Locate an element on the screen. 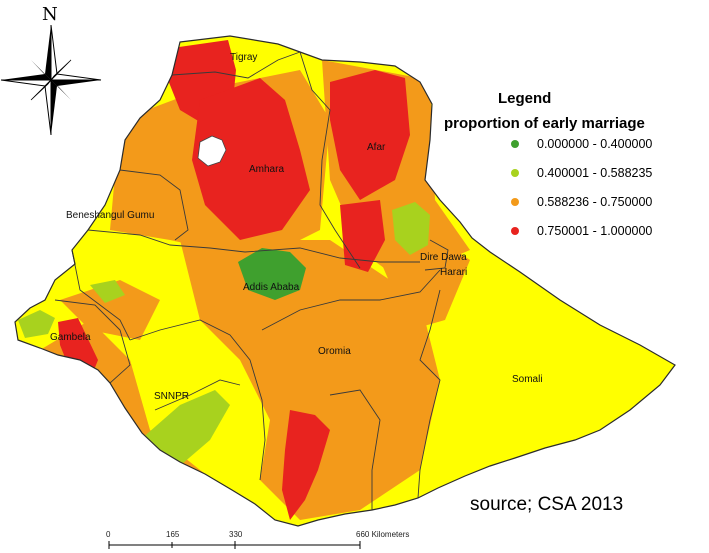 The height and width of the screenshot is (553, 709). legend-label-2: 0.588236 - 0.750000 is located at coordinates (594, 202).